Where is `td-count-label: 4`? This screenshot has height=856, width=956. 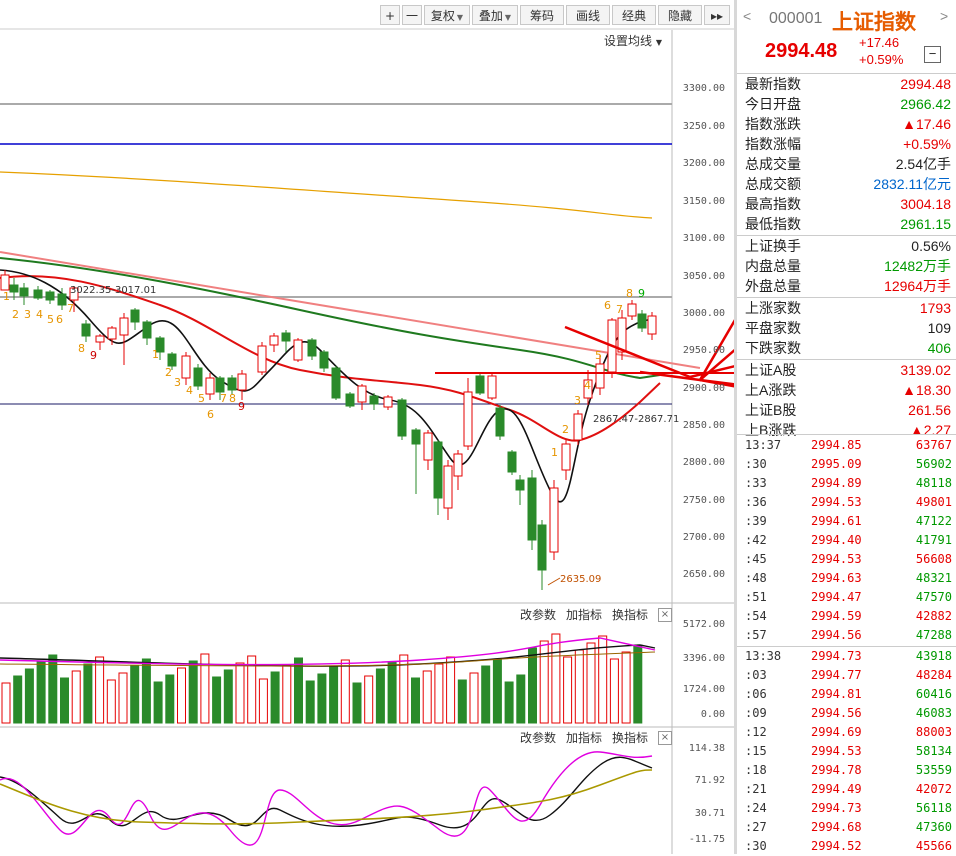
td-count-label: 4 is located at coordinates (189, 390).